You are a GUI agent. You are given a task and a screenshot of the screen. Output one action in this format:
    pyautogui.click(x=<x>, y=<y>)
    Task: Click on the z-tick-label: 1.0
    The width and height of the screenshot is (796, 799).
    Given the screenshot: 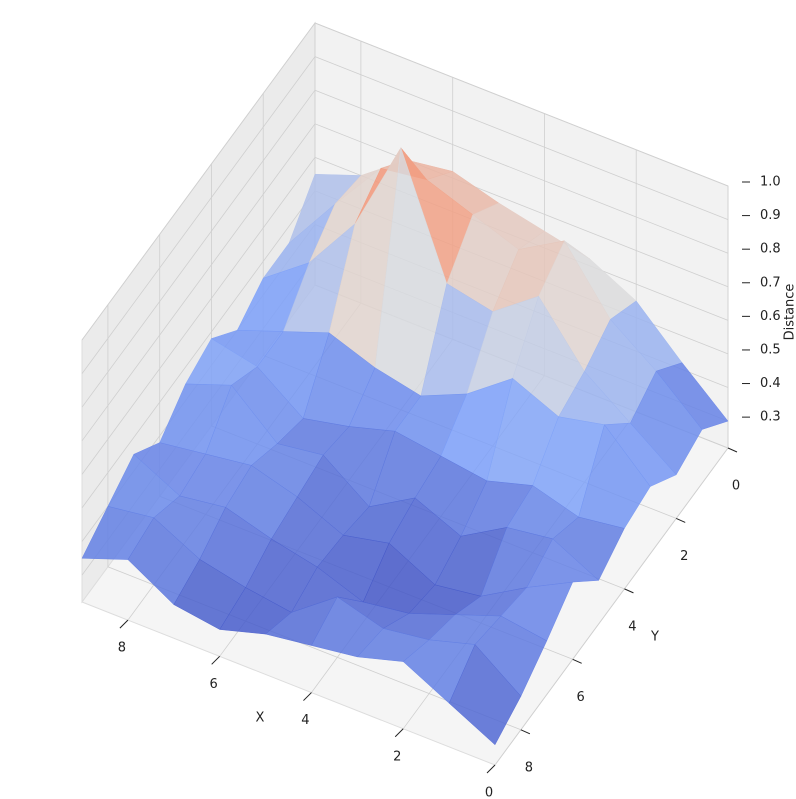 What is the action you would take?
    pyautogui.click(x=770, y=182)
    